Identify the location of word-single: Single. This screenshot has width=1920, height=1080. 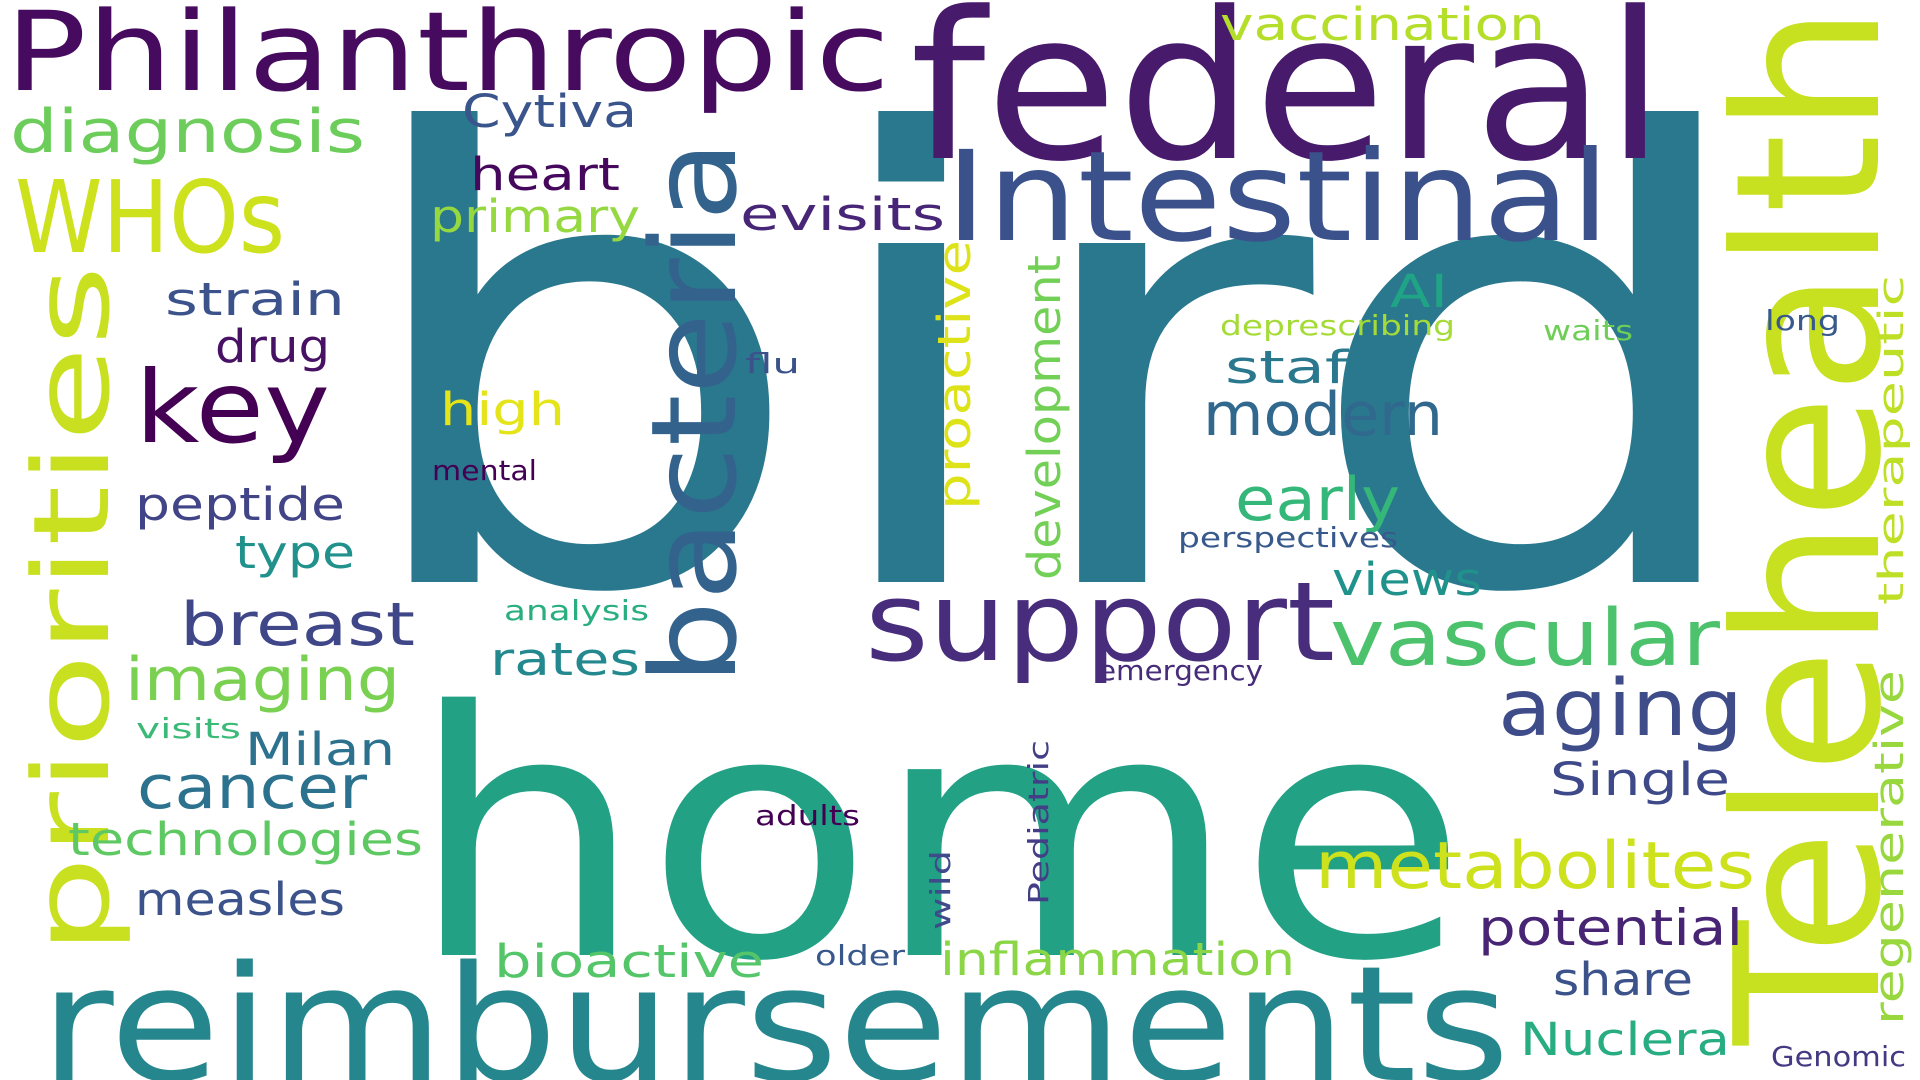
(1640, 779).